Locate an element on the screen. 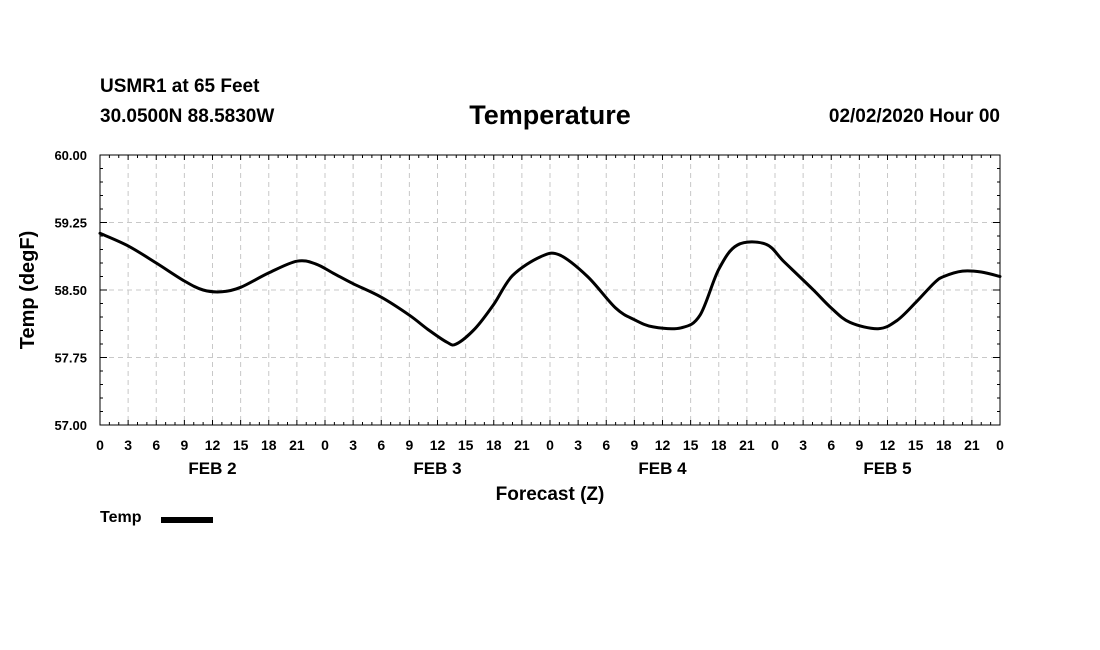  day-label: FEB 4 is located at coordinates (662, 468).